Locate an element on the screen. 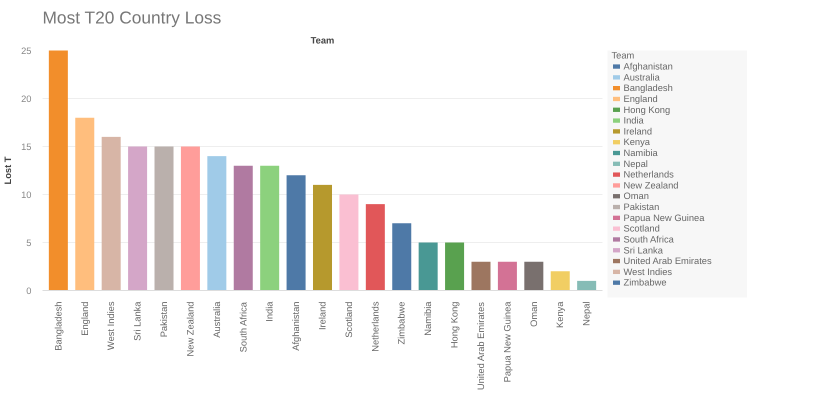 The height and width of the screenshot is (414, 821). x-tick-label: England is located at coordinates (85, 319).